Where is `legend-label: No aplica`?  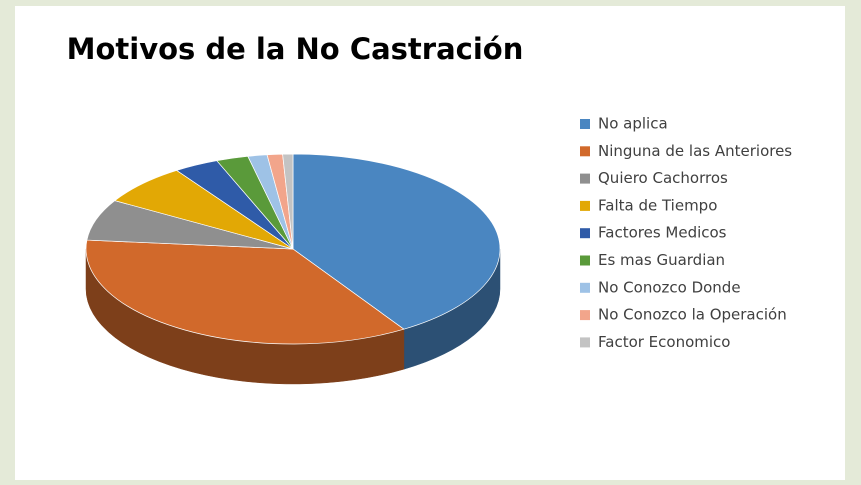 legend-label: No aplica is located at coordinates (633, 124).